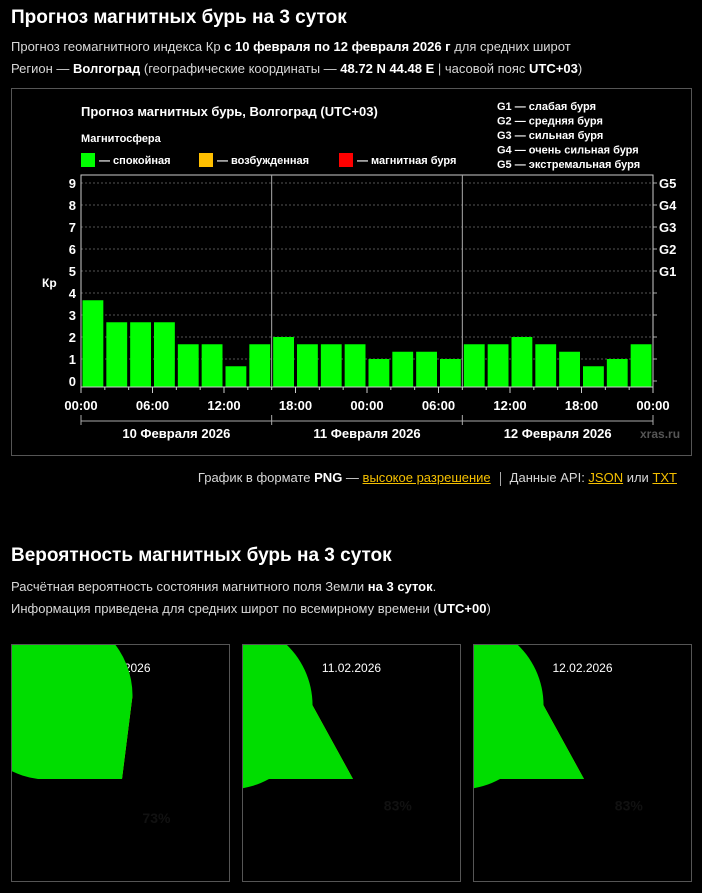 Image resolution: width=702 pixels, height=893 pixels. I want to click on g-level-label: G1, so click(667, 271).